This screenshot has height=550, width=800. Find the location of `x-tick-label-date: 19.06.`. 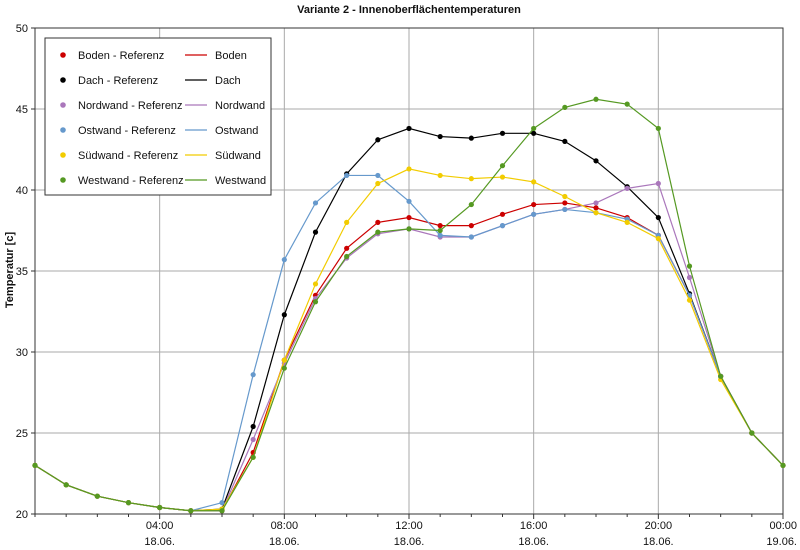

x-tick-label-date: 19.06. is located at coordinates (781, 542).